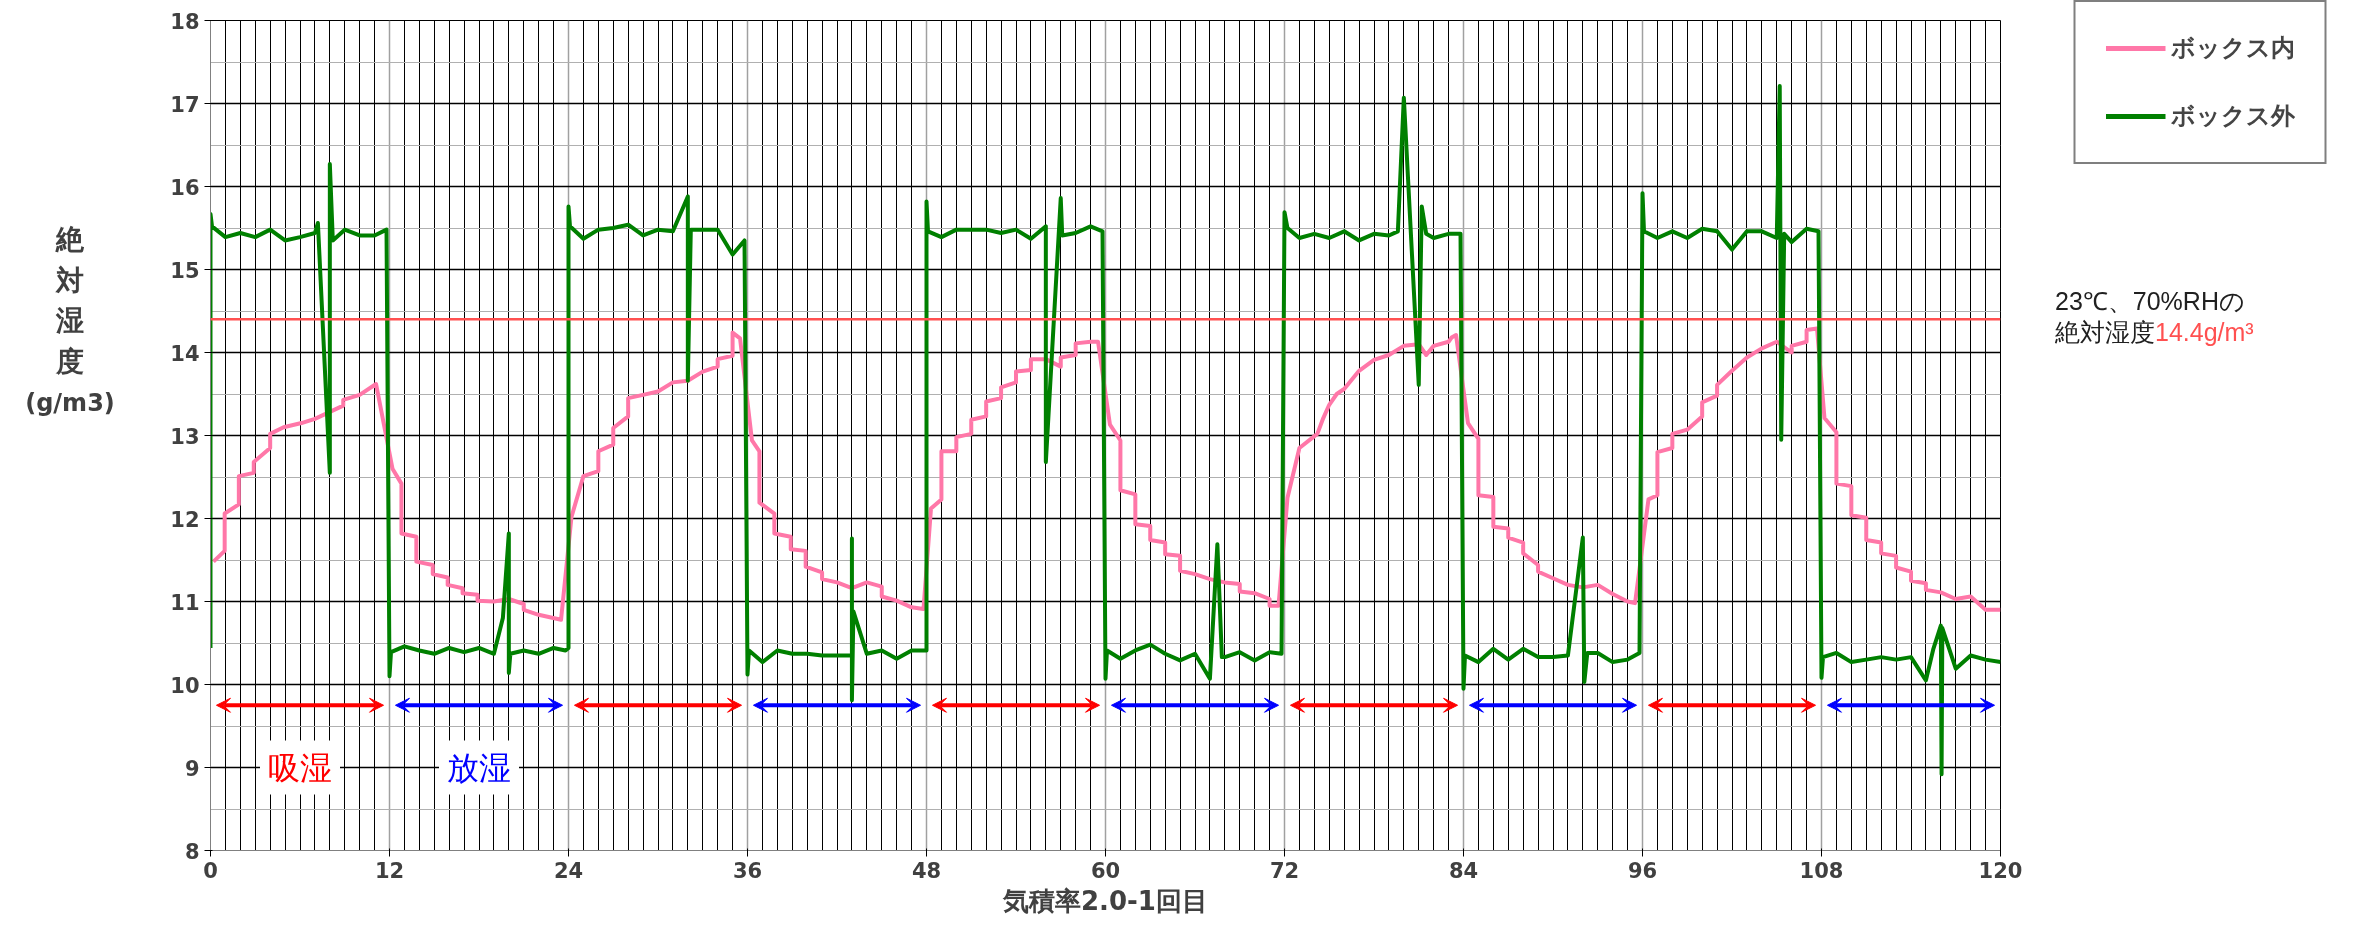  What do you see at coordinates (192, 851) in the screenshot?
I see `y-tick-label: 8` at bounding box center [192, 851].